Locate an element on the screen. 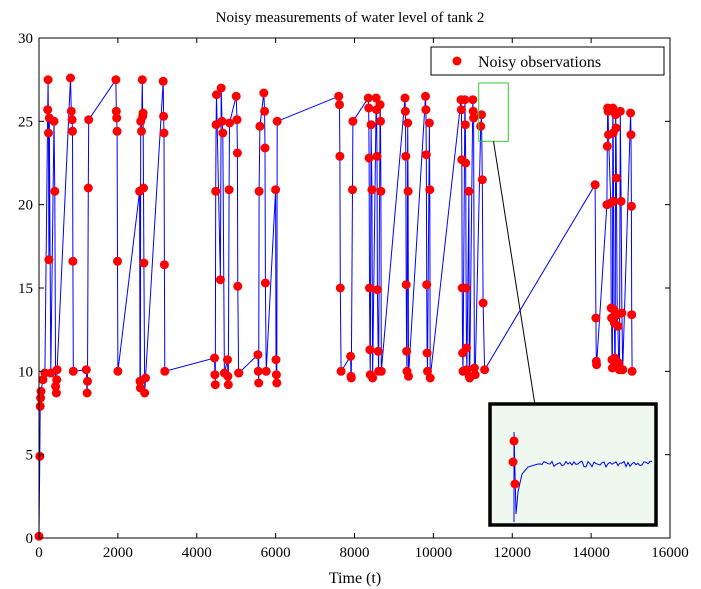 The height and width of the screenshot is (589, 701). x-axis-label: Time (t) is located at coordinates (355, 578).